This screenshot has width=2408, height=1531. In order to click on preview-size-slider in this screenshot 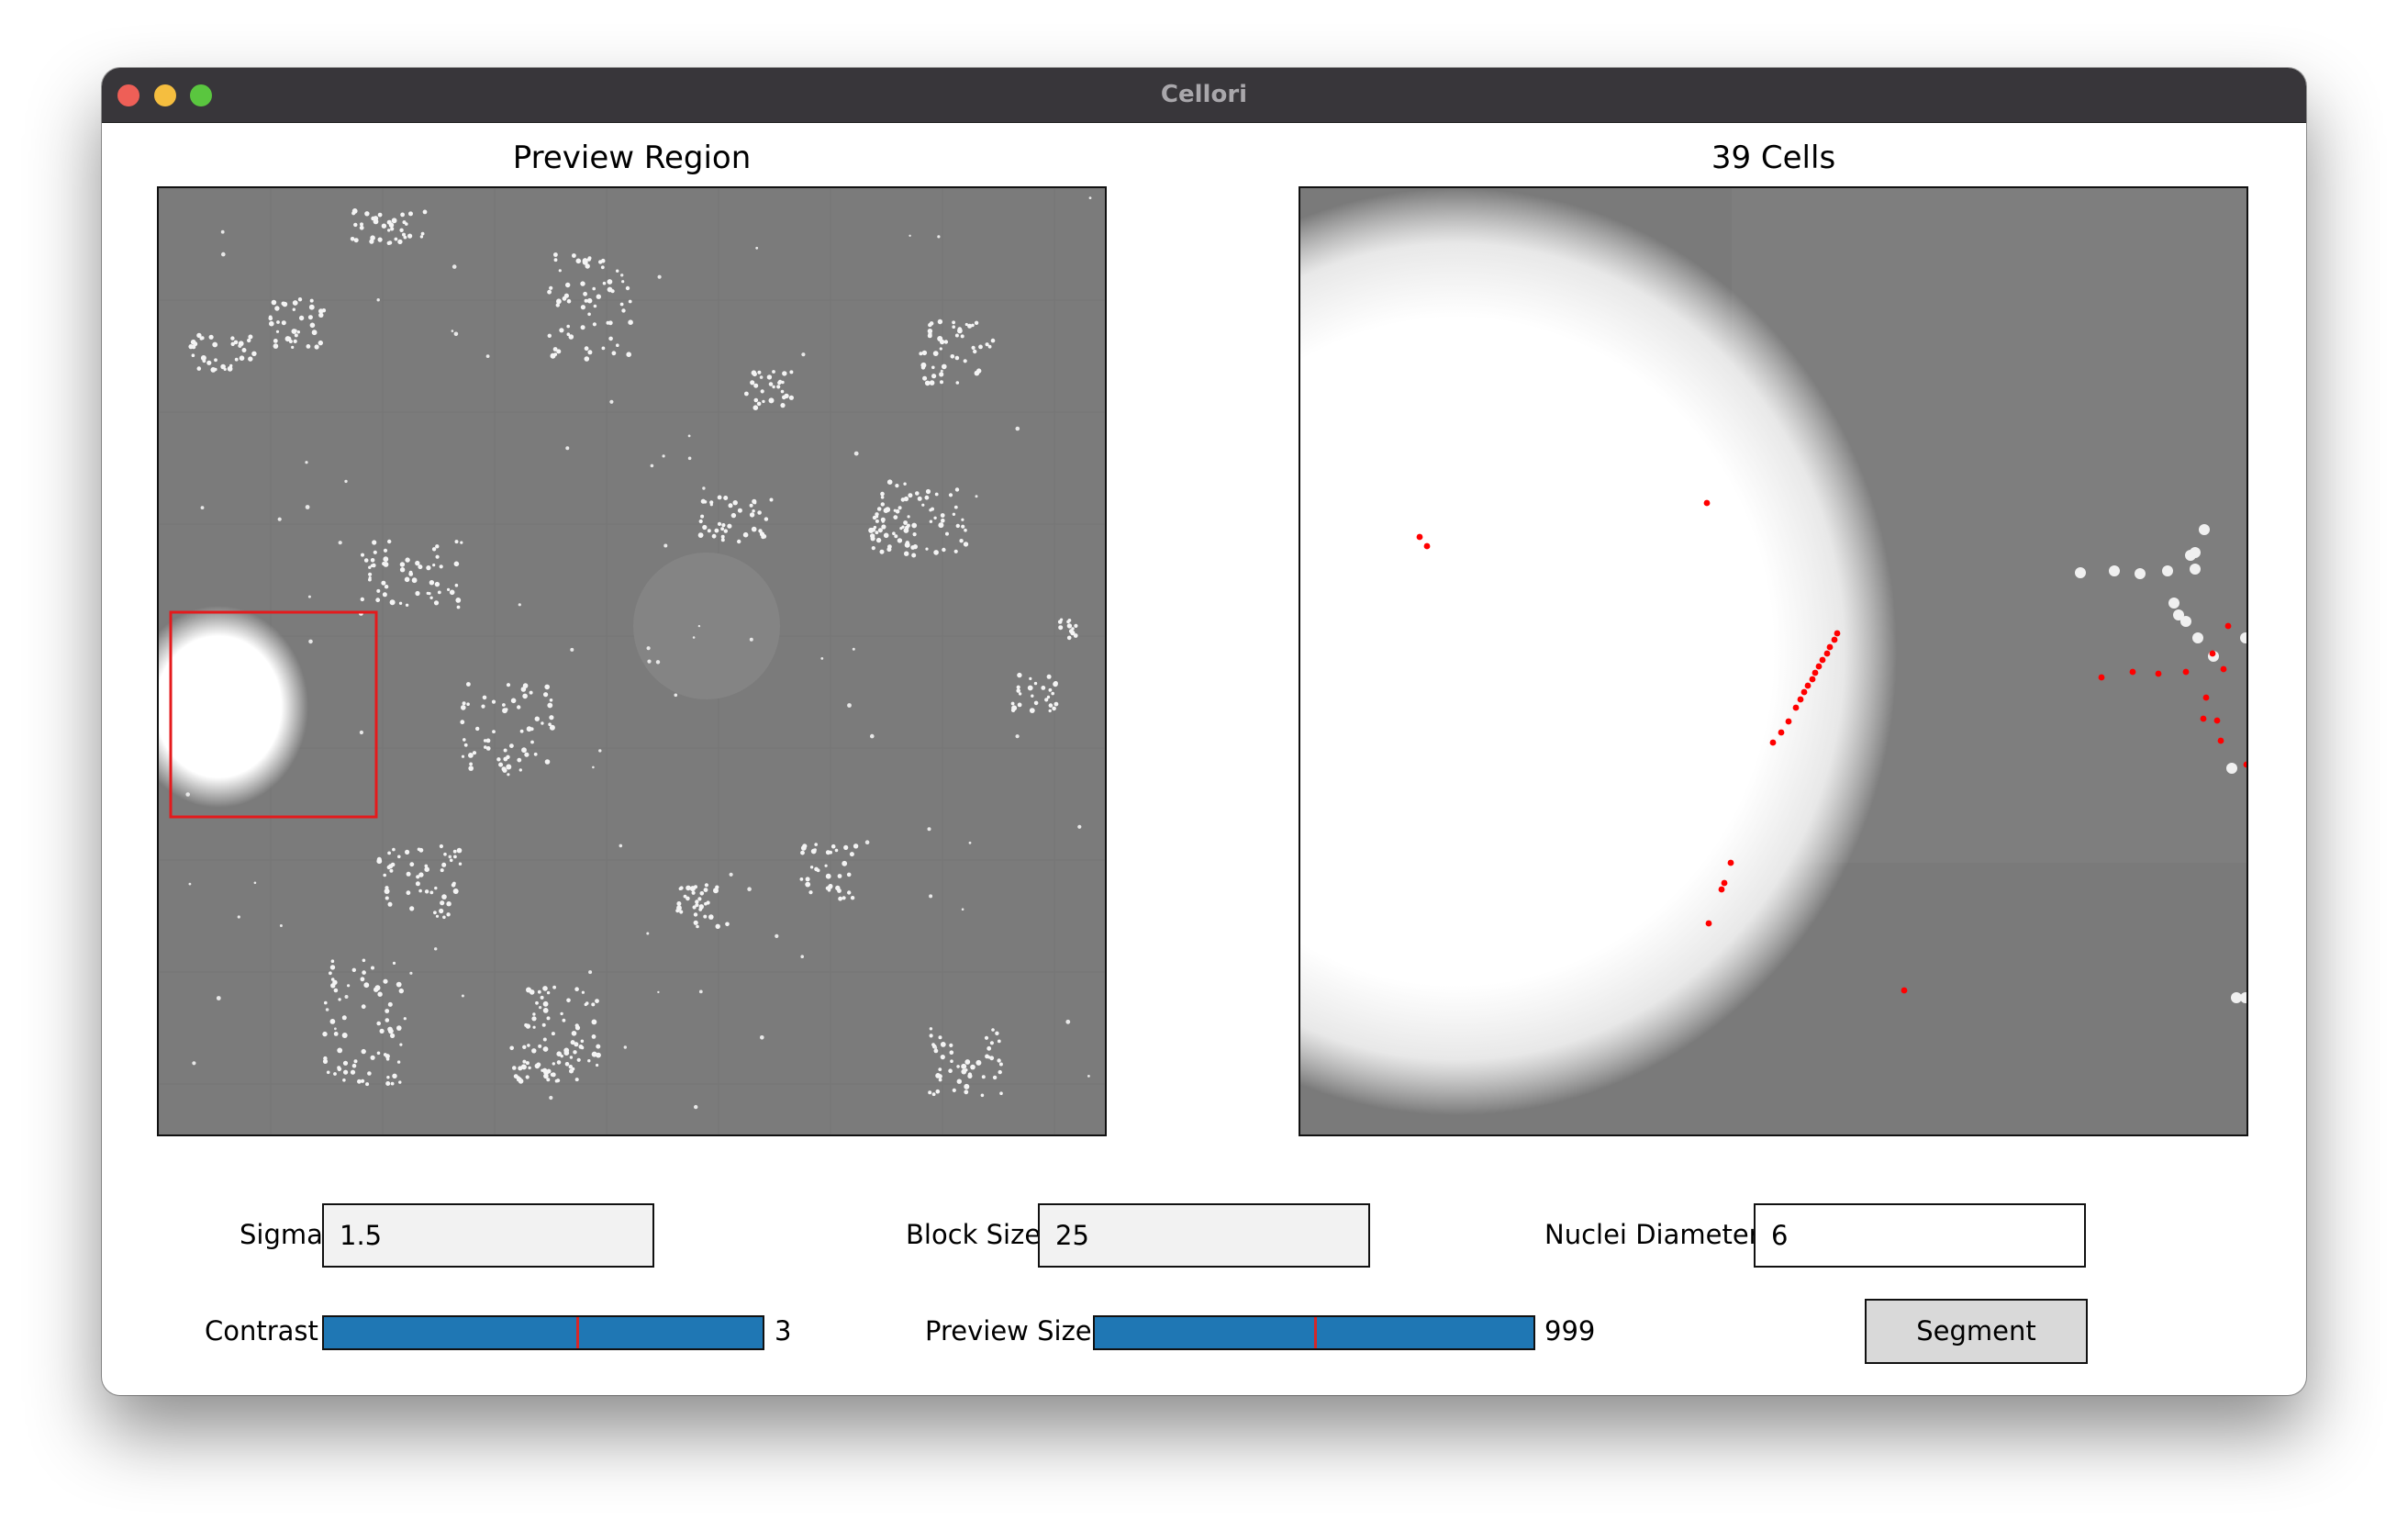, I will do `click(1314, 1332)`.